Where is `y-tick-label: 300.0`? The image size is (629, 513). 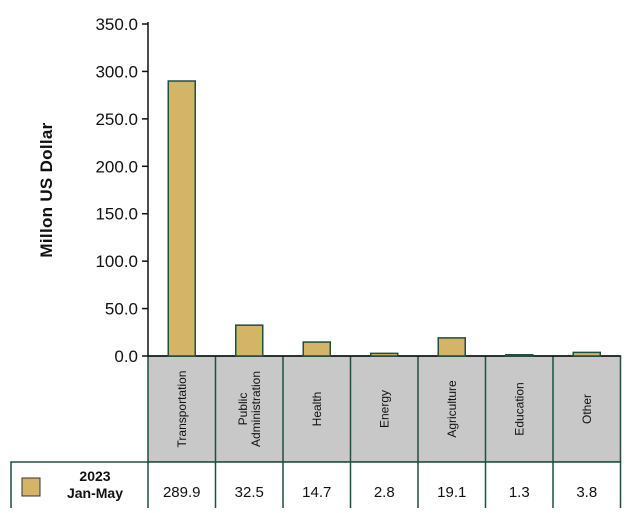
y-tick-label: 300.0 is located at coordinates (116, 71).